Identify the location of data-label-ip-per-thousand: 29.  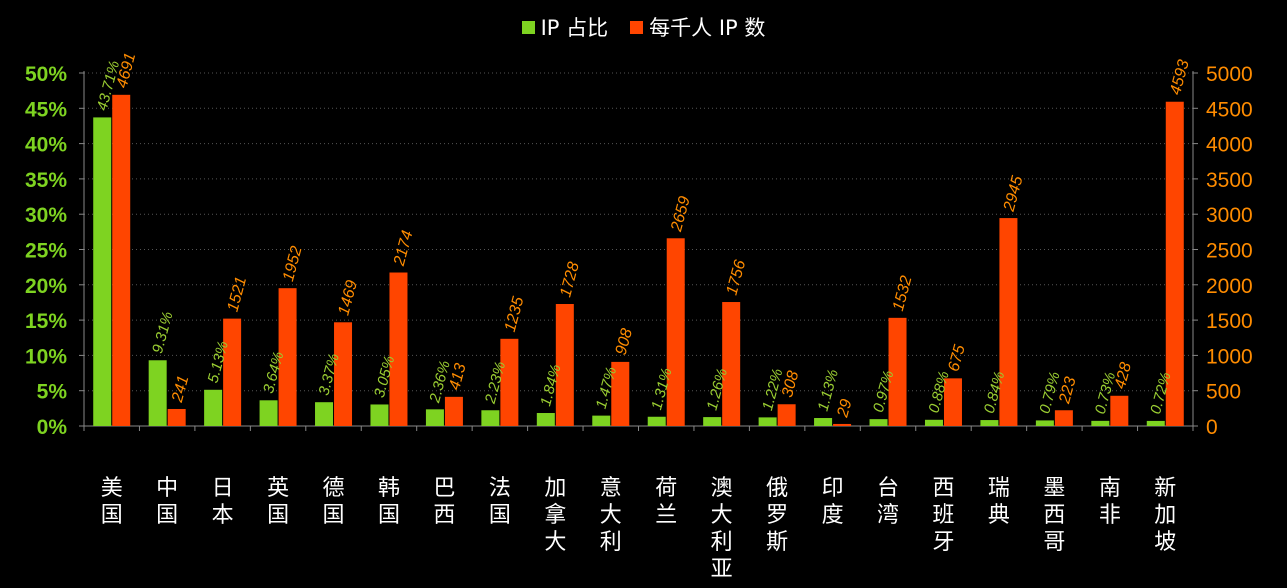
(844, 408).